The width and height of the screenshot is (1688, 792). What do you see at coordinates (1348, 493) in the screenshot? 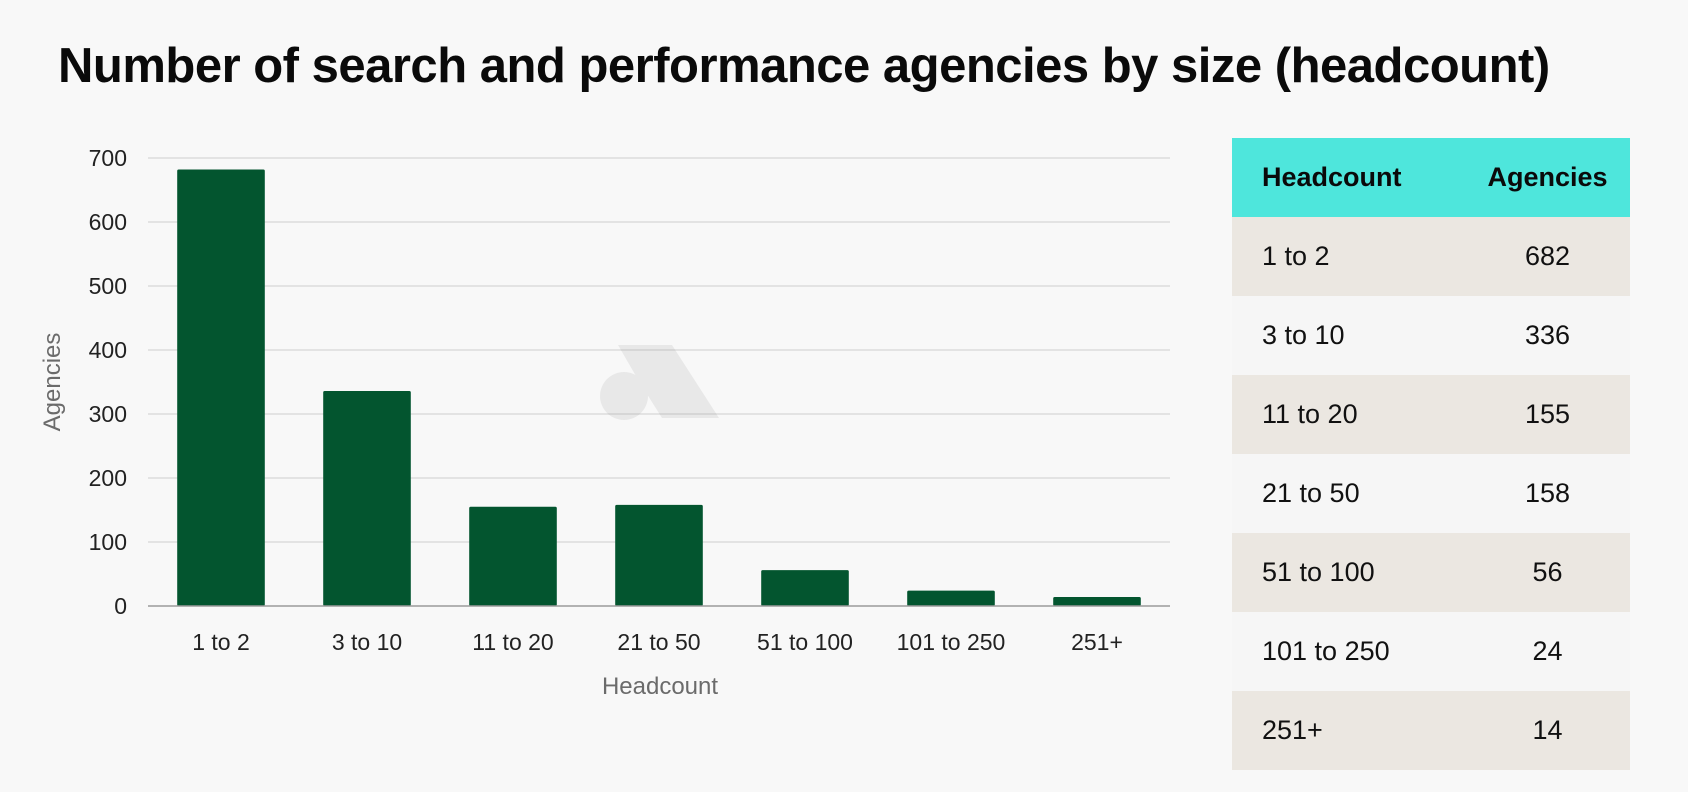
I see `table-cell-headcount: 21 to 50` at bounding box center [1348, 493].